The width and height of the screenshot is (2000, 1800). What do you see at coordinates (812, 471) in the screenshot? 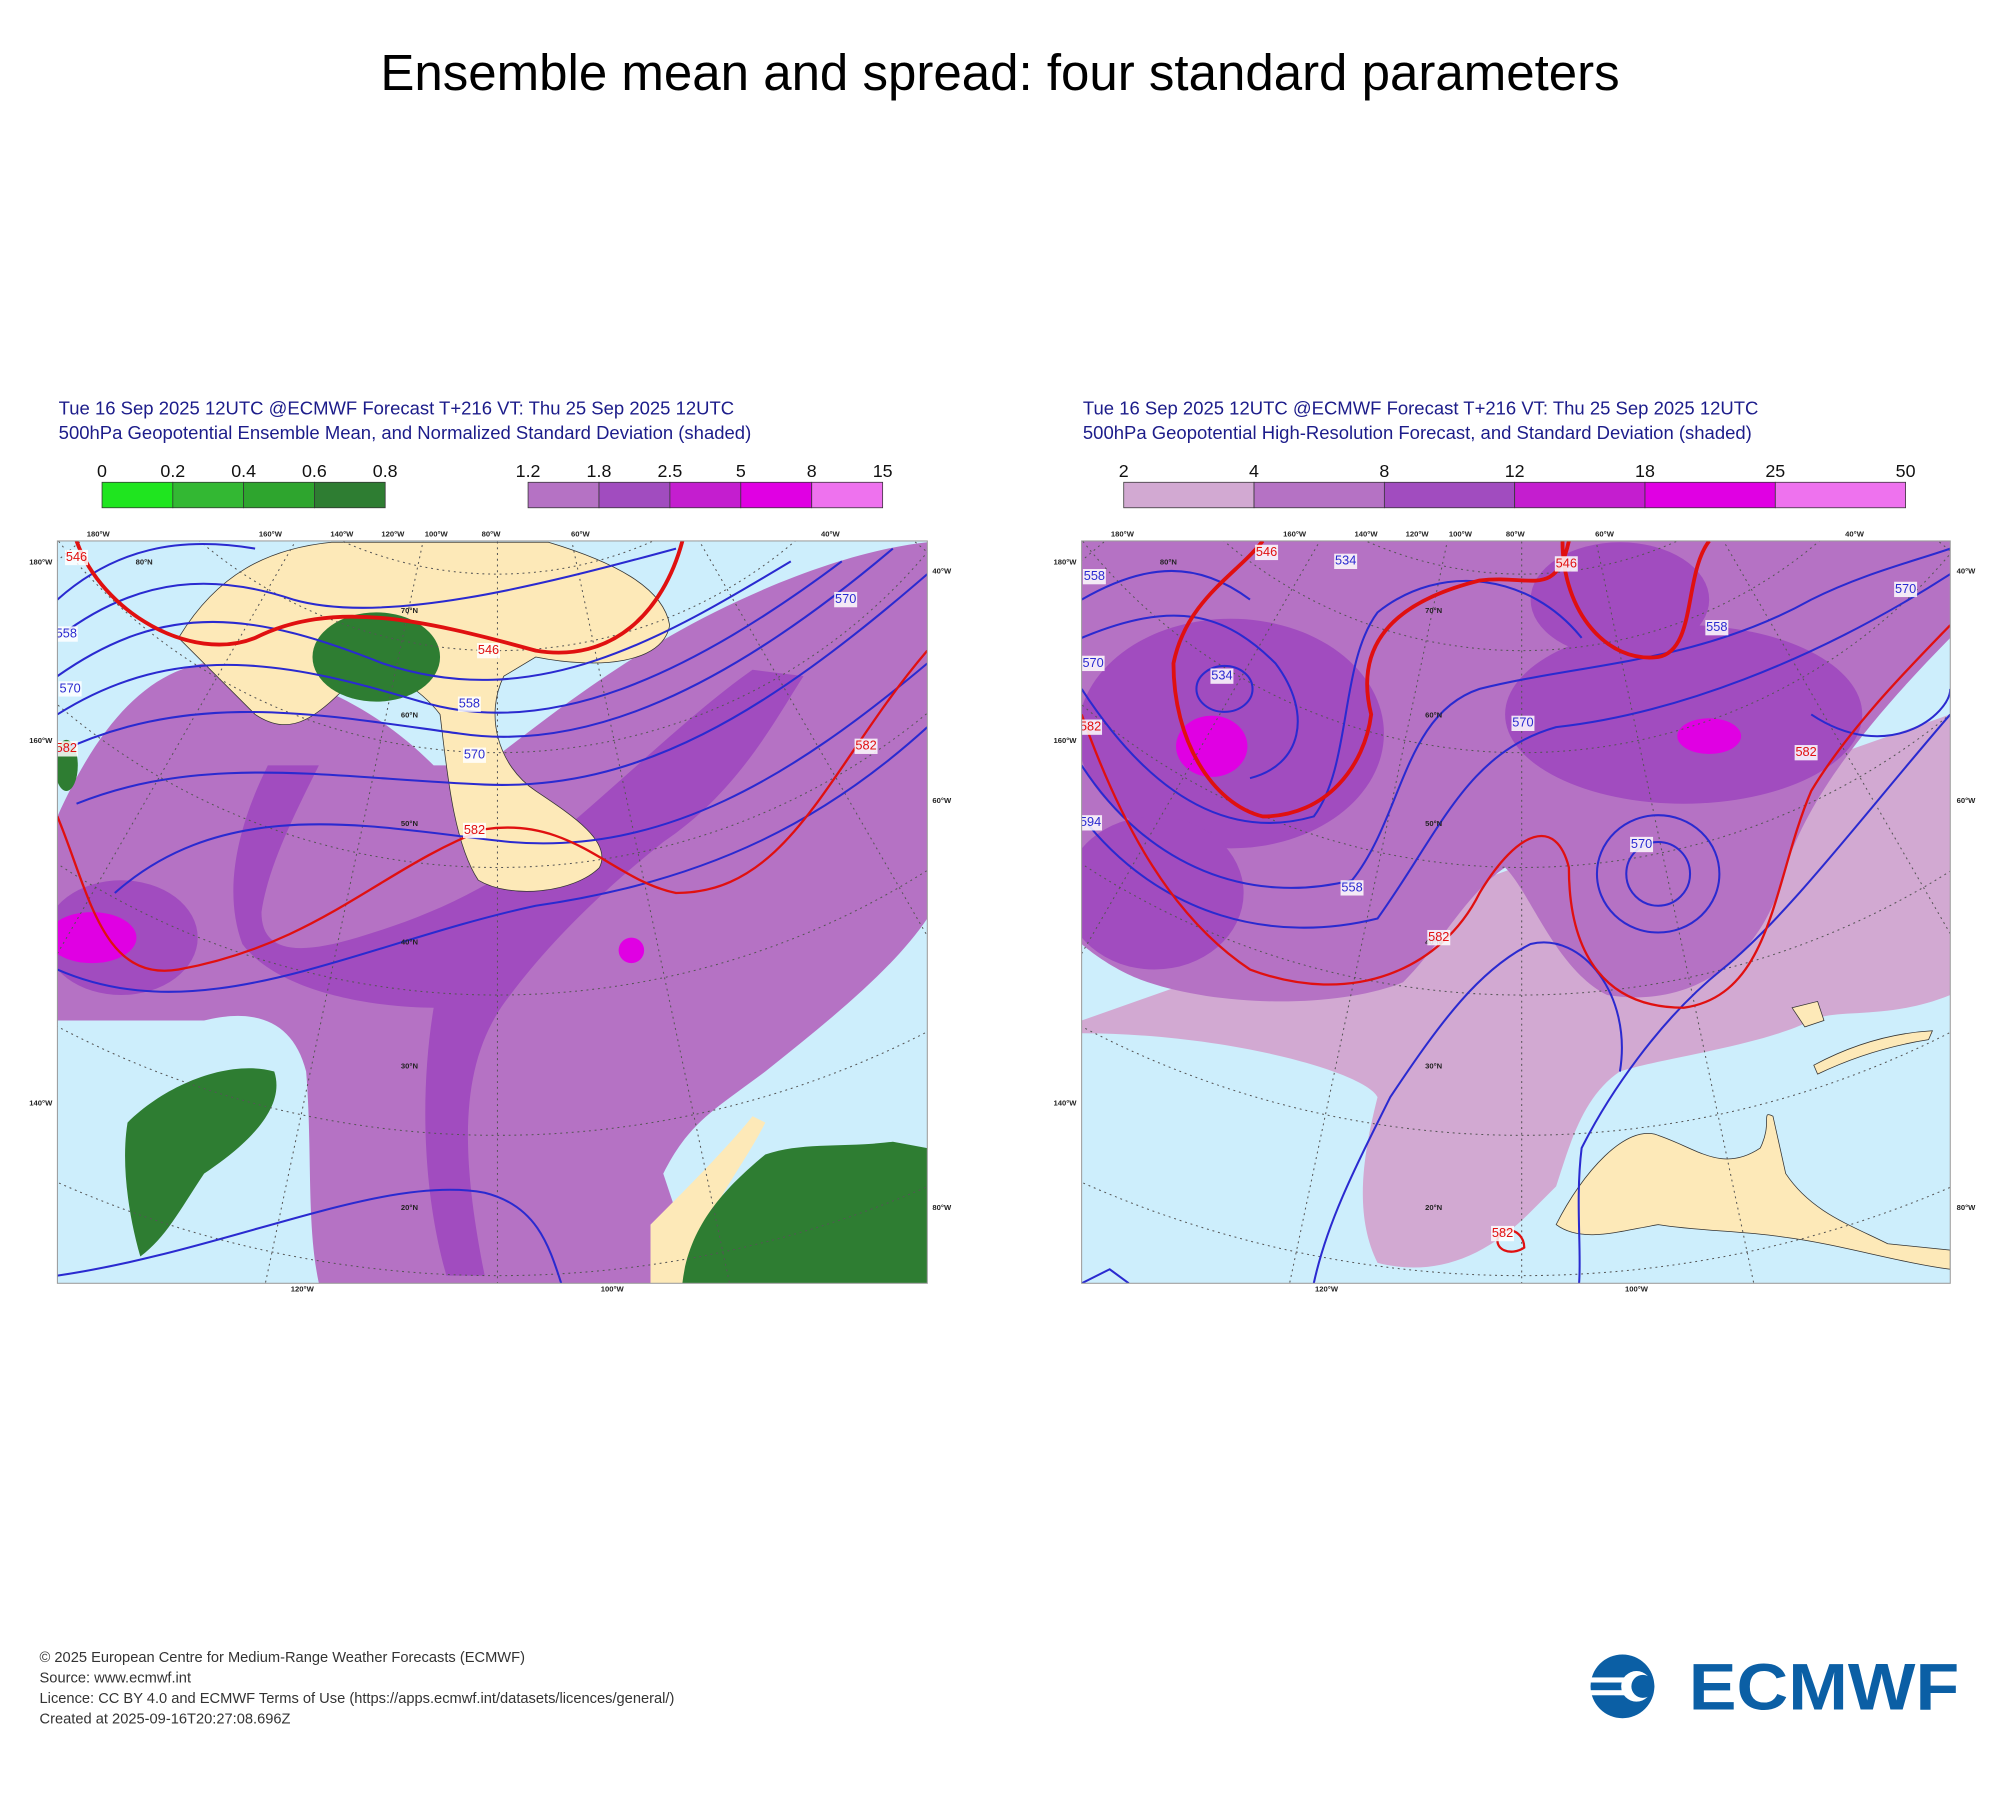
I see `colorbar-tick-label: 8` at bounding box center [812, 471].